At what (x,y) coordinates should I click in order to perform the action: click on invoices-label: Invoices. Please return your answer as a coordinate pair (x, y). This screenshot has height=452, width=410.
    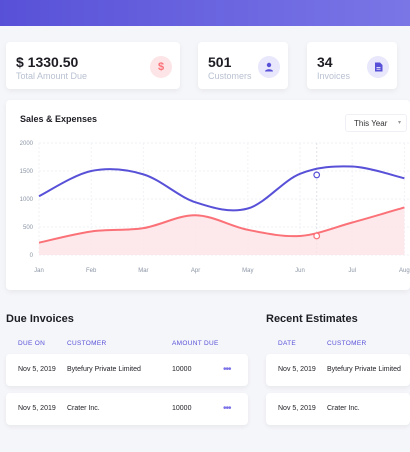
    Looking at the image, I should click on (334, 76).